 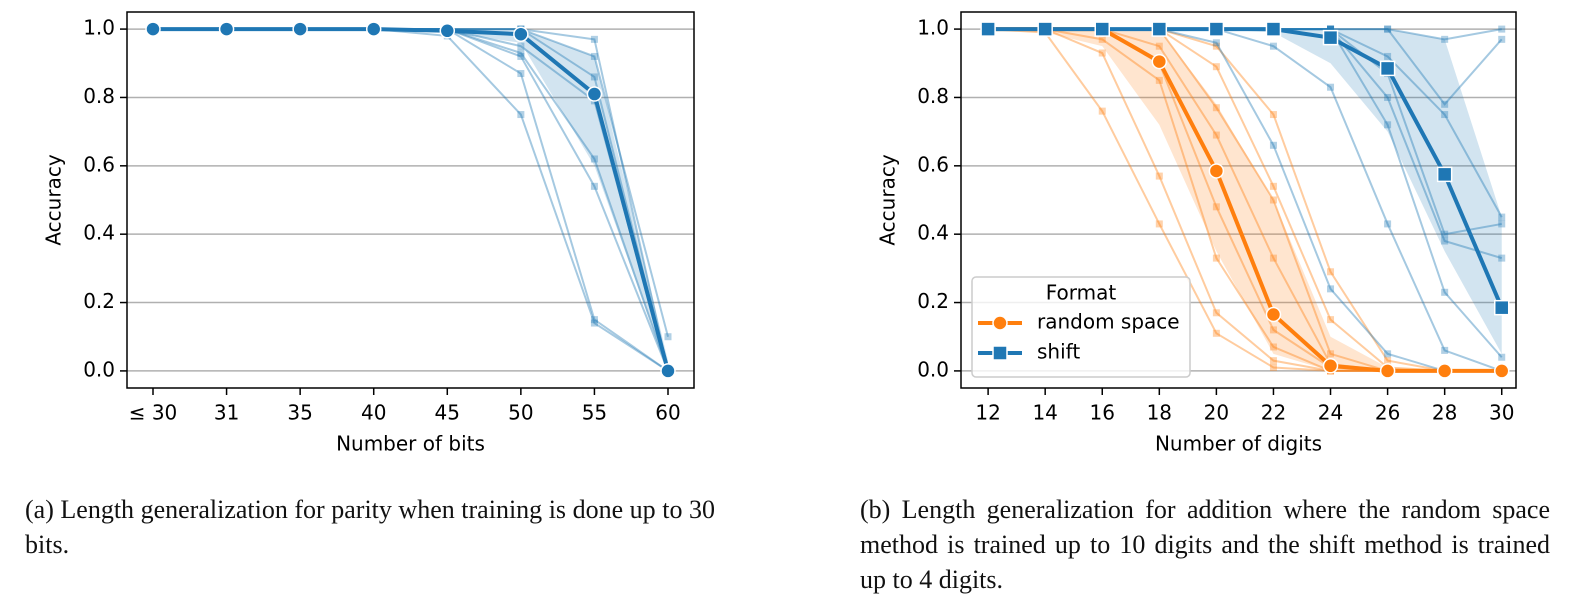 I want to click on x-tick-label: ≤ 30, so click(x=153, y=413).